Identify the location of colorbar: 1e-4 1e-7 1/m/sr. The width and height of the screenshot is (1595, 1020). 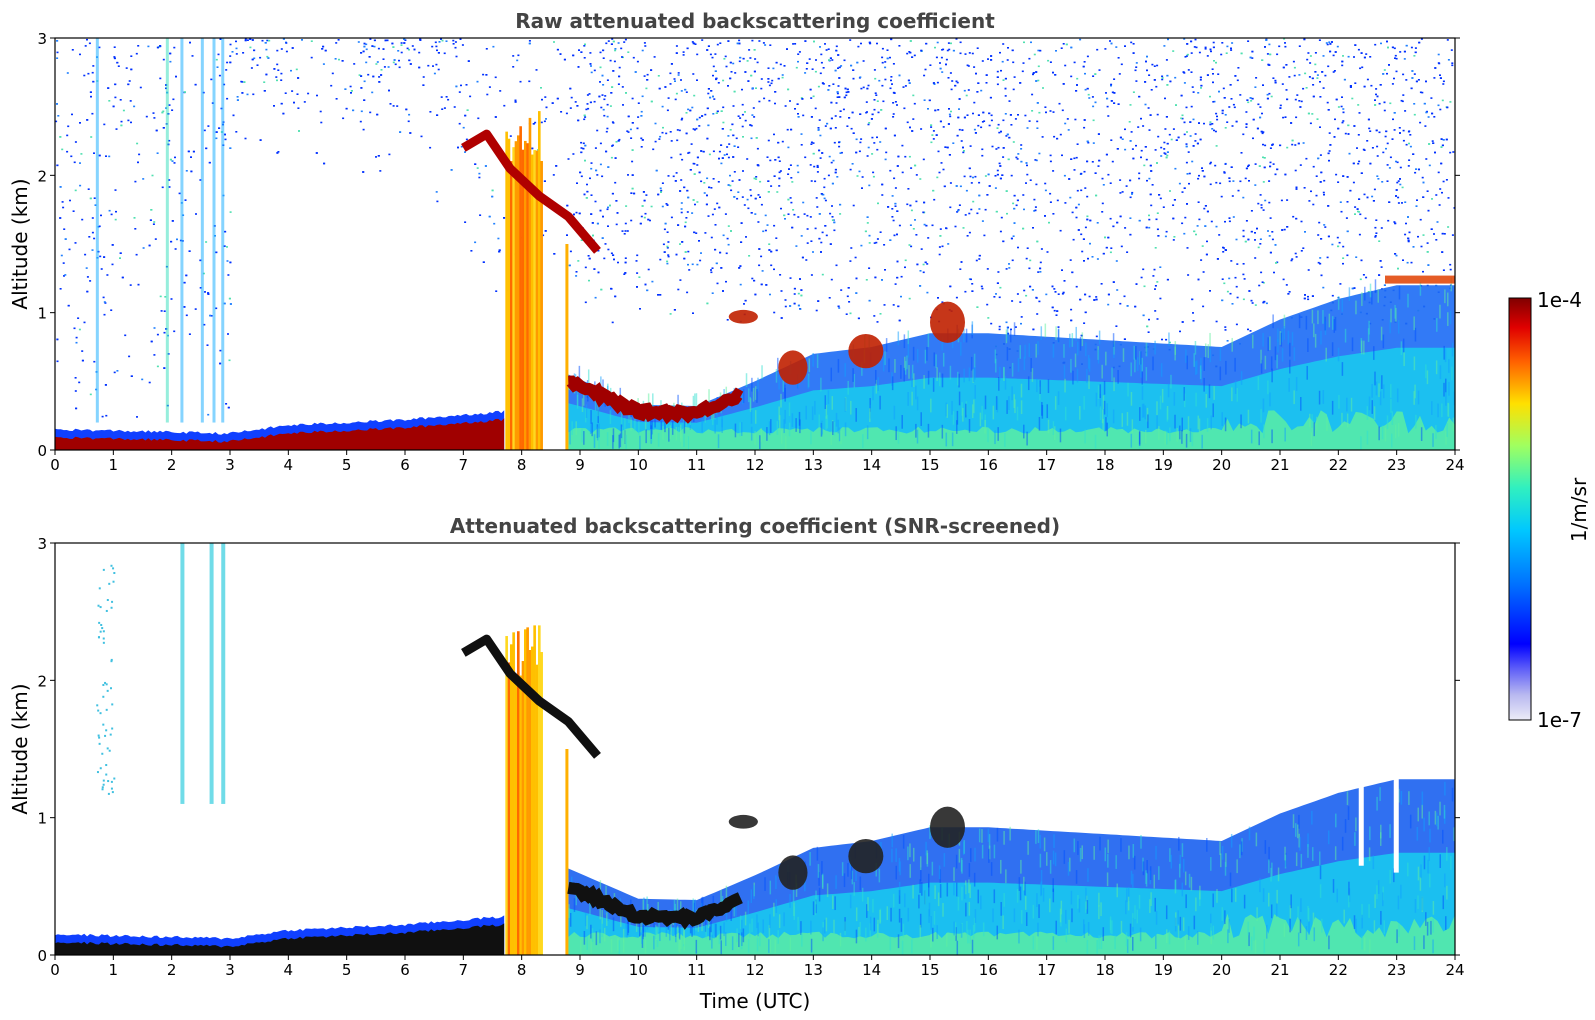
(1549, 510).